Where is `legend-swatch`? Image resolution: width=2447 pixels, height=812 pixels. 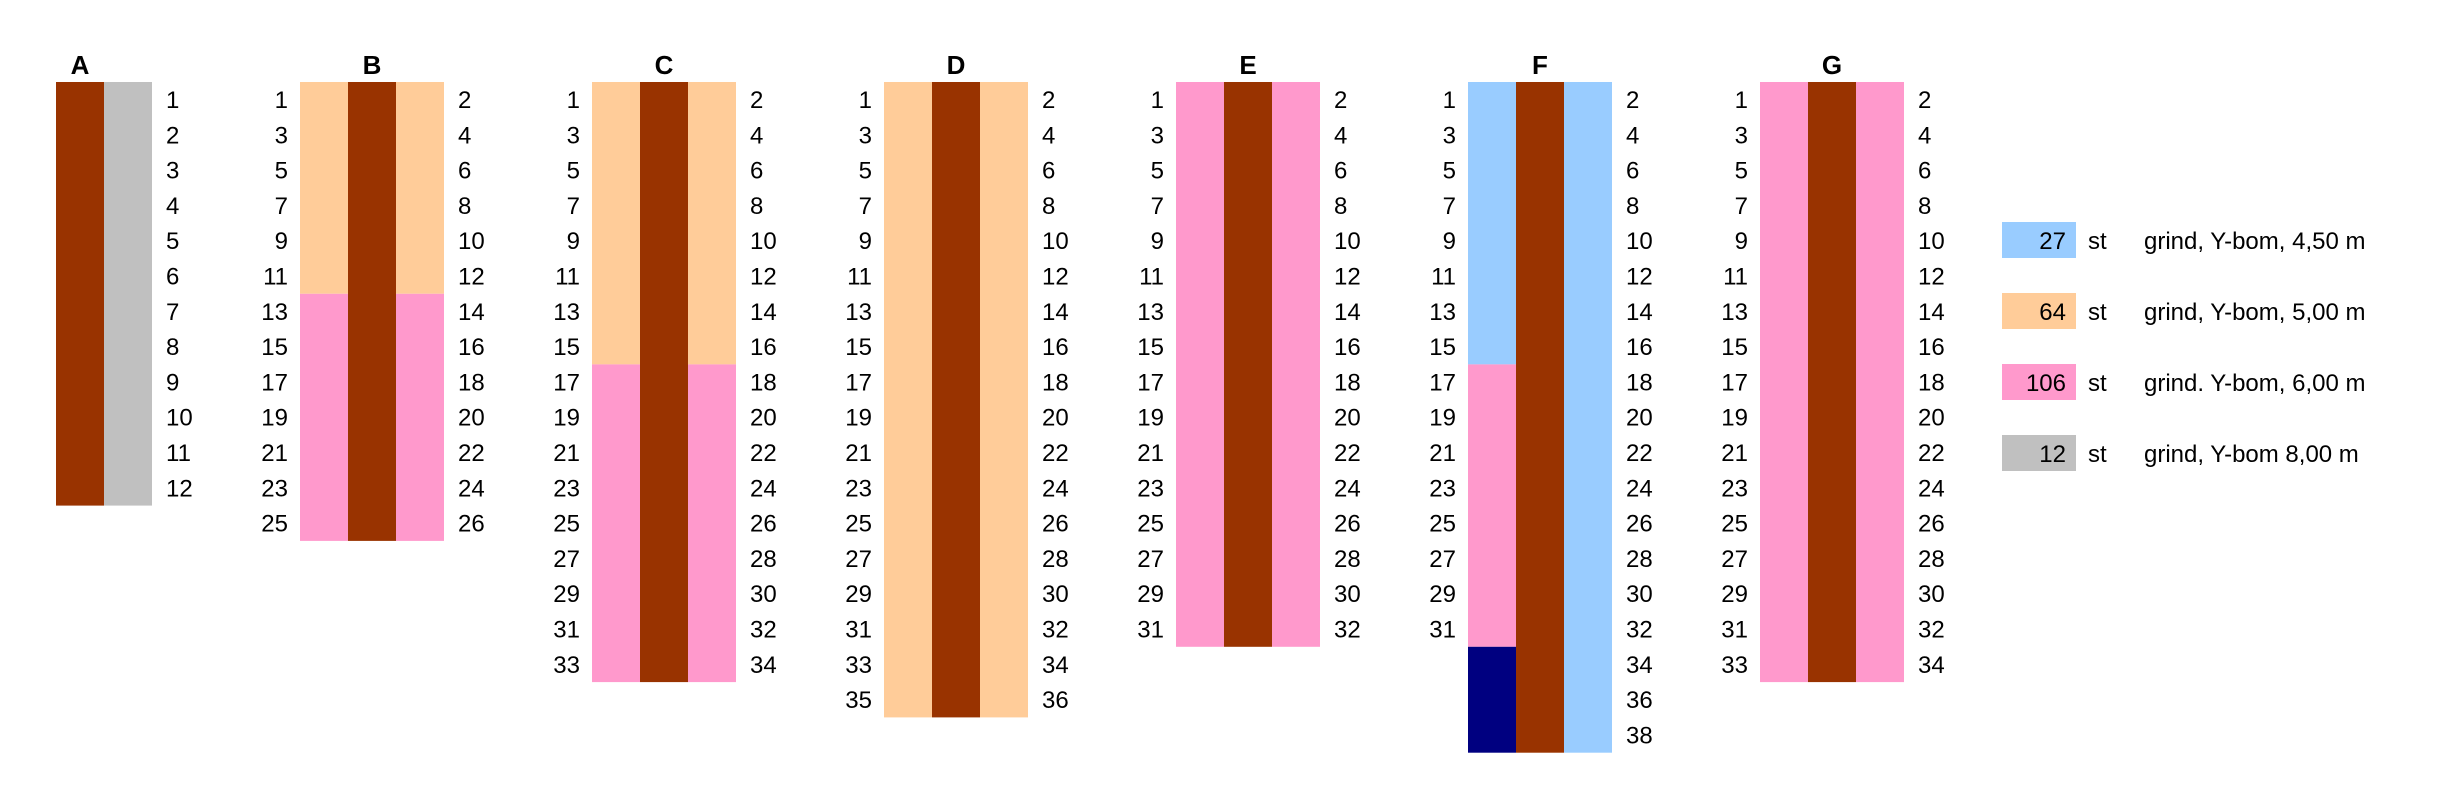 legend-swatch is located at coordinates (2039, 240).